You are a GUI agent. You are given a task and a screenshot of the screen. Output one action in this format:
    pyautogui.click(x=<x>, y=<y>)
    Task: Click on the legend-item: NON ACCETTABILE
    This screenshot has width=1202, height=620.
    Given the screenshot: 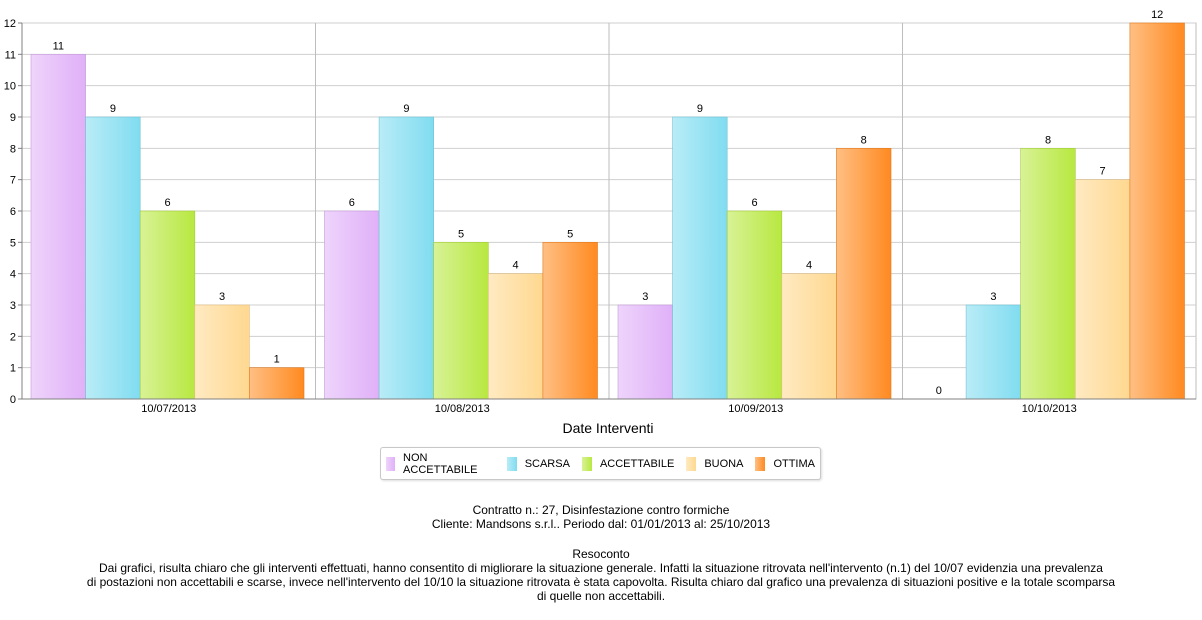 What is the action you would take?
    pyautogui.click(x=440, y=464)
    